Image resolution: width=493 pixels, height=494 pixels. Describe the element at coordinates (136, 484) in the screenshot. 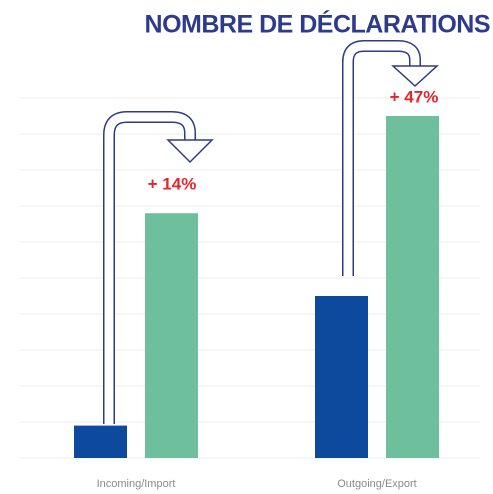

I see `x-tick-label: Incoming/Import` at that location.